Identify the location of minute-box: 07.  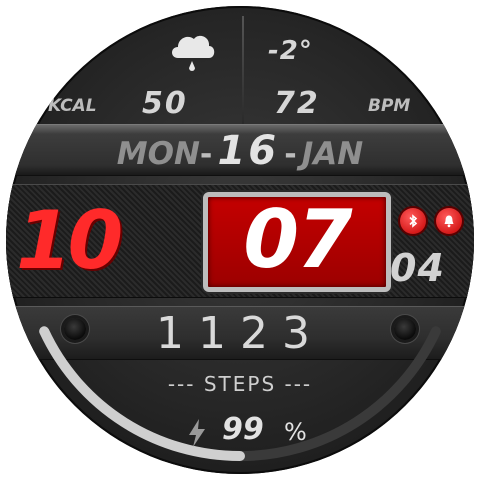
(297, 242).